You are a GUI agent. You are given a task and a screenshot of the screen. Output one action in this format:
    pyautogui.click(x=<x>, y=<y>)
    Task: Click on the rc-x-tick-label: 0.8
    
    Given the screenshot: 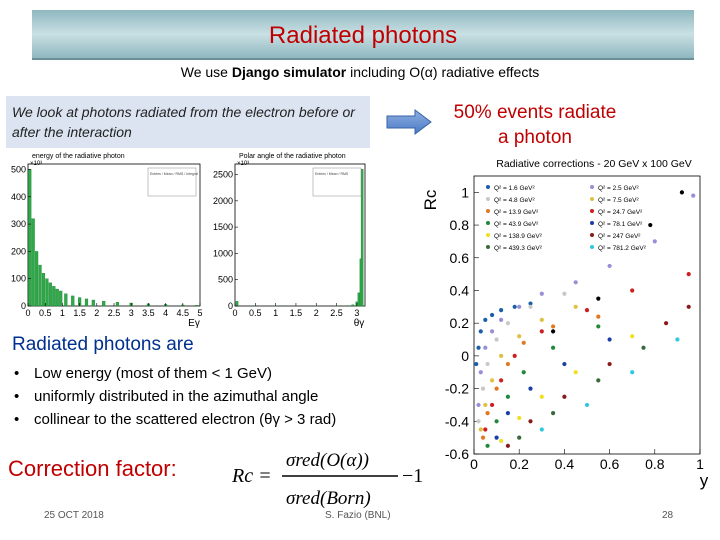 What is the action you would take?
    pyautogui.click(x=655, y=464)
    